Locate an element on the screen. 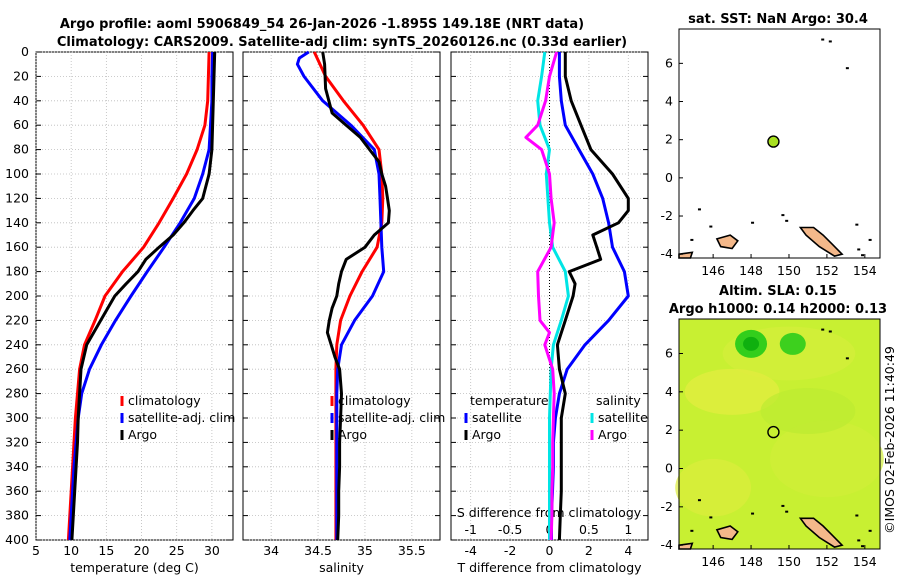 This screenshot has height=580, width=900. temperature-x-tick-label: 15 is located at coordinates (106, 550).